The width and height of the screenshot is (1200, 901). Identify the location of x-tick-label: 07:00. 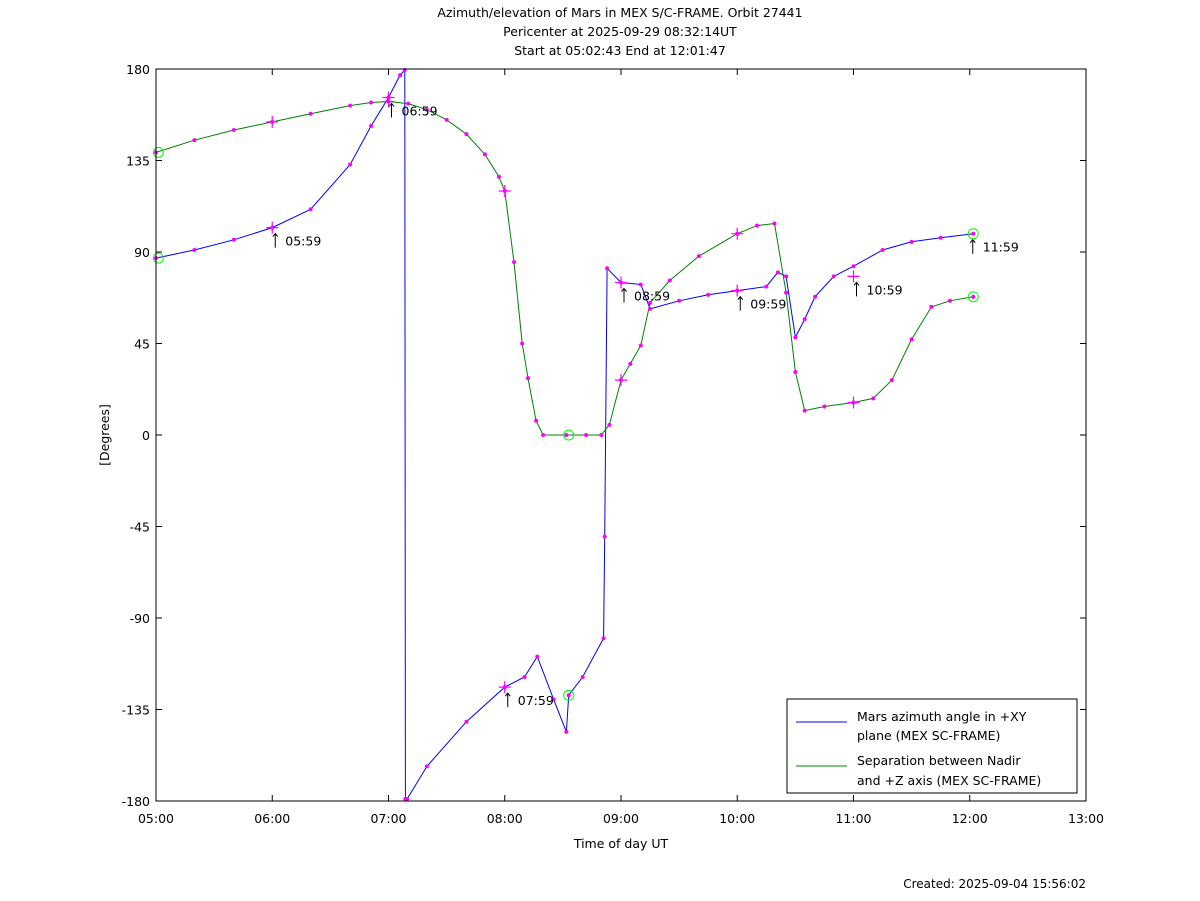
(388, 818).